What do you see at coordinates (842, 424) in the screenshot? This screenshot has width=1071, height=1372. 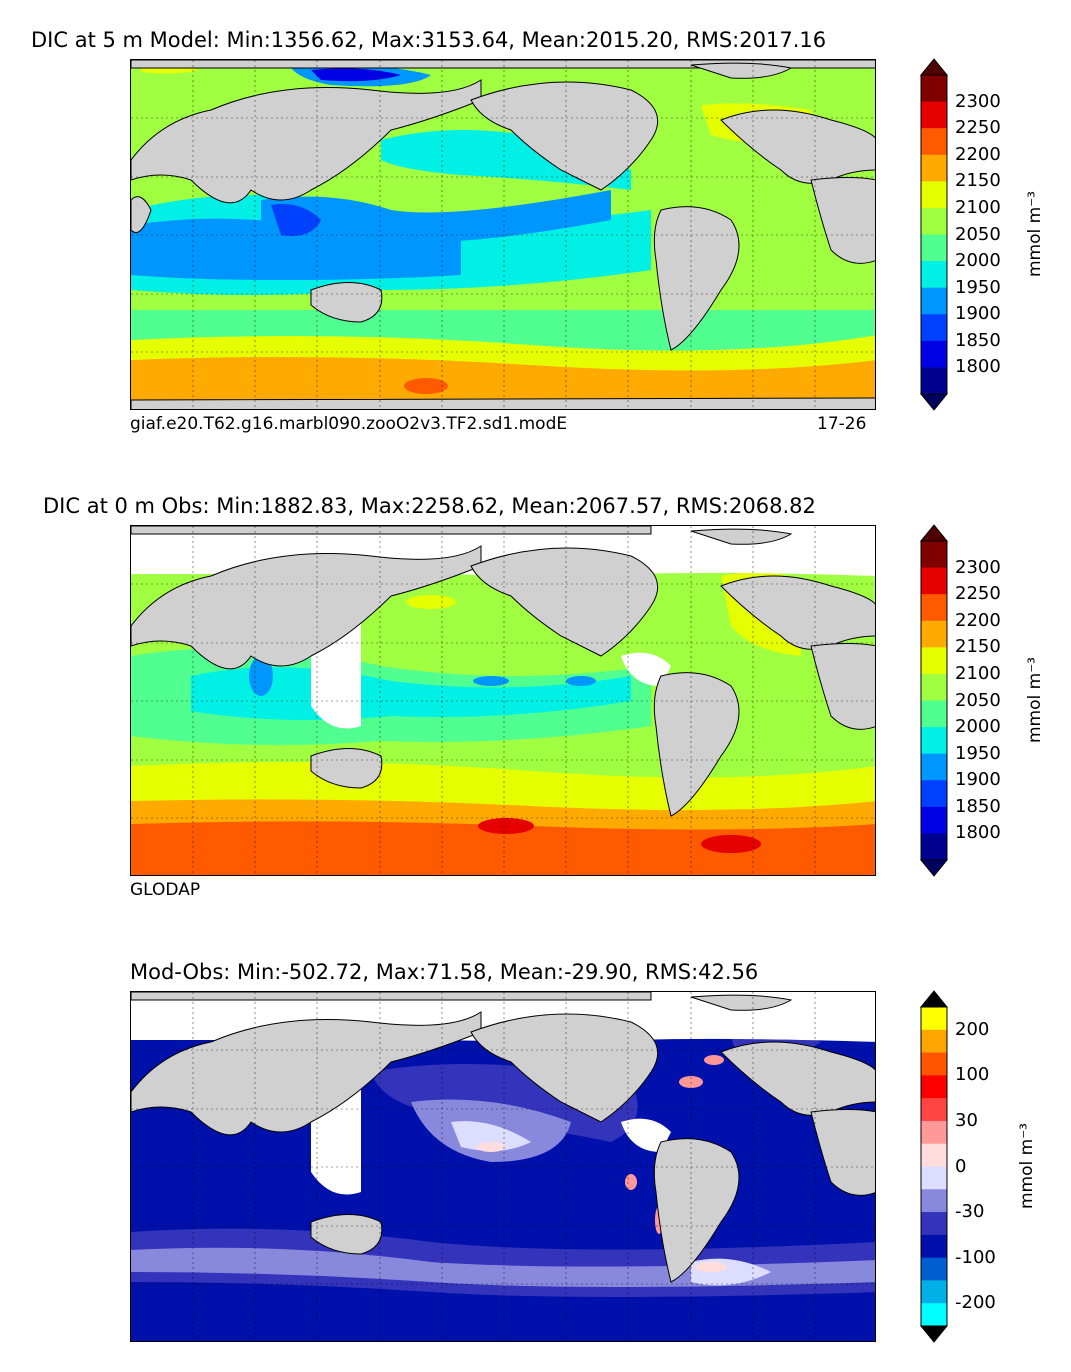 I see `year-range: 17-26` at bounding box center [842, 424].